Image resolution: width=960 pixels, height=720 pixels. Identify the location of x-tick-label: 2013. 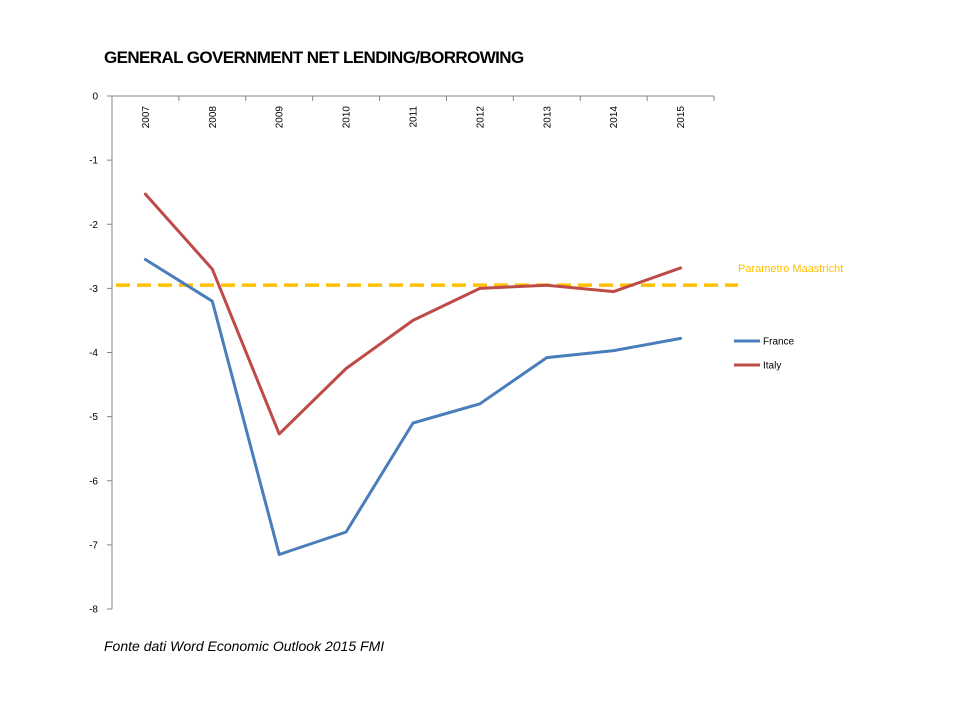
(547, 117).